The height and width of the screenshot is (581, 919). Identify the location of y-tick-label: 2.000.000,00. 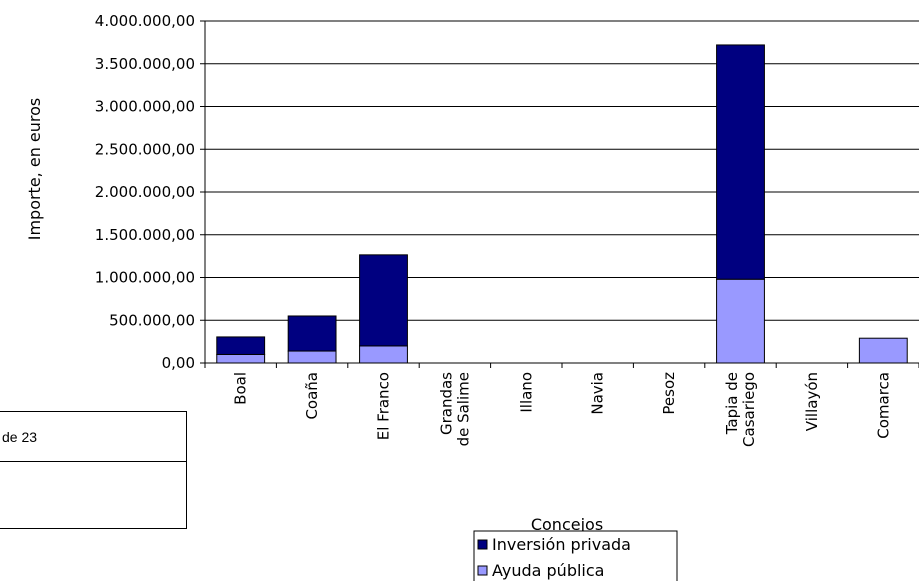
(145, 192).